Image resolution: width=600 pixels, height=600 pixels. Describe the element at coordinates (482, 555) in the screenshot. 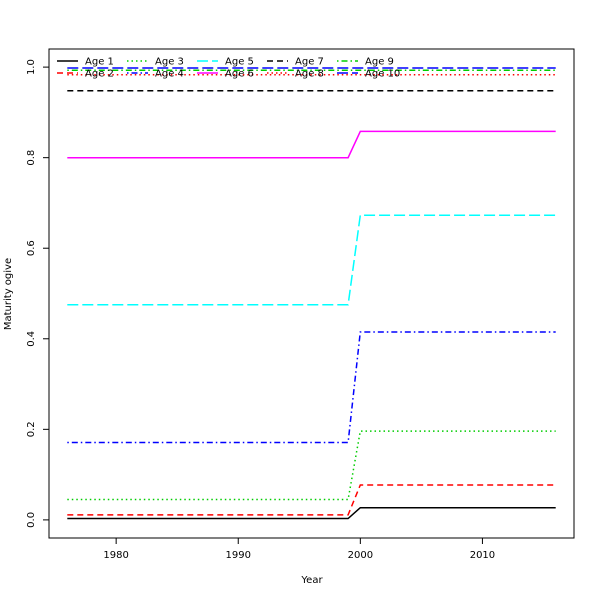

I see `x-tick-label: 2010` at that location.